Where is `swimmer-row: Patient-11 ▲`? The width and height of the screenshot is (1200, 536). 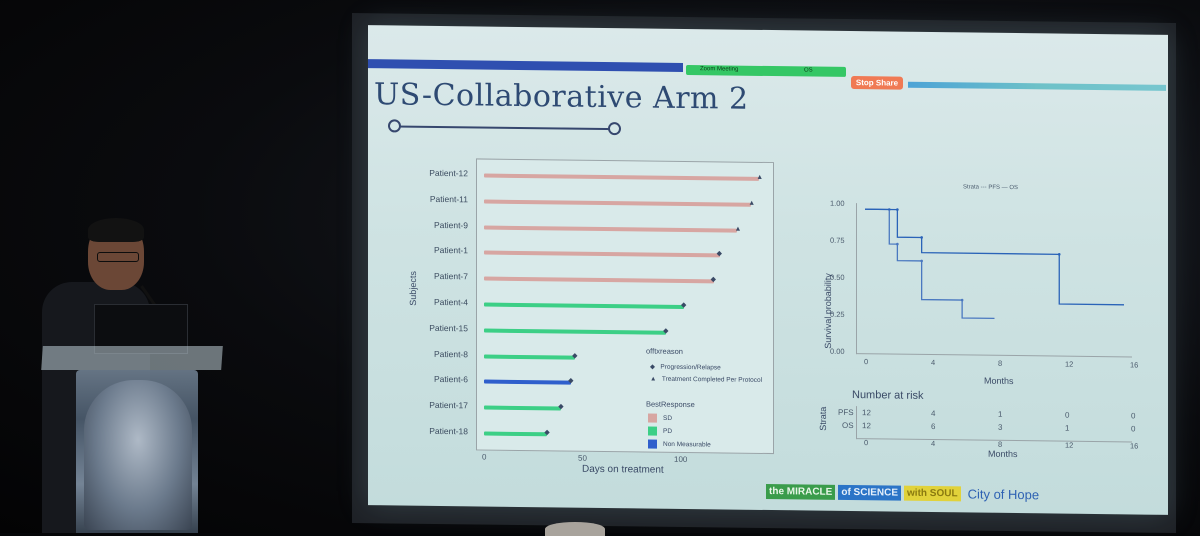 swimmer-row: Patient-11 ▲ is located at coordinates (578, 201).